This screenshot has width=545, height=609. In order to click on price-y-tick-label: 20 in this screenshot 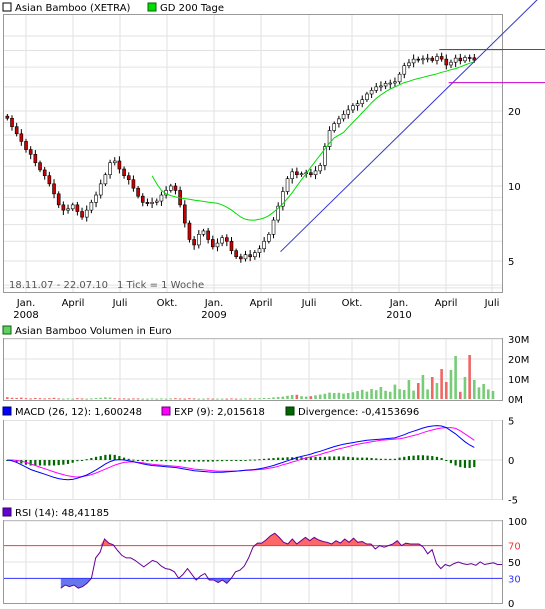, I will do `click(514, 112)`.